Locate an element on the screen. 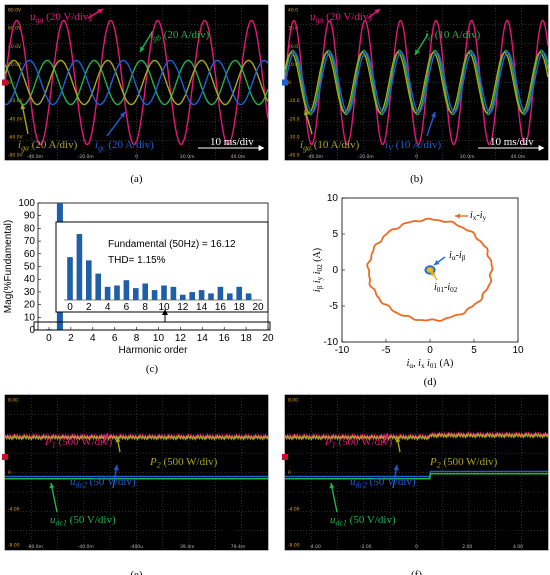 The width and height of the screenshot is (550, 575). label-udc1-e-rest: (50 V/div) is located at coordinates (91, 520).